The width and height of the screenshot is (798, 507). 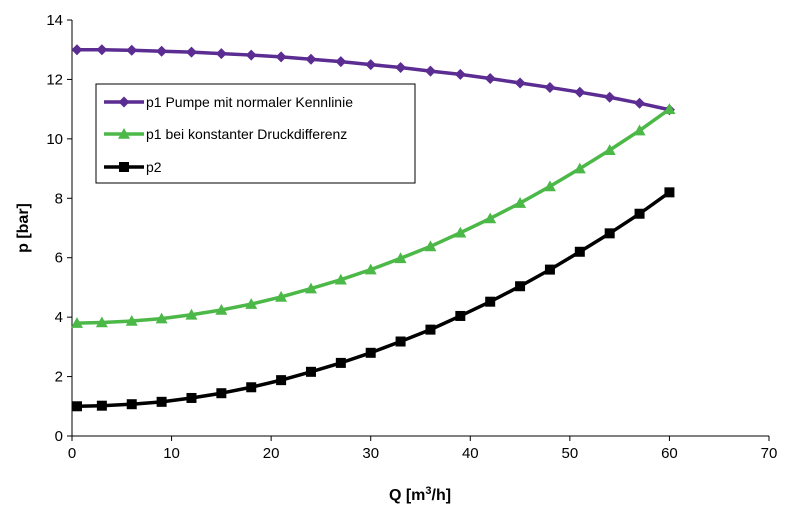 I want to click on x-axis-title-suffix: /h], so click(x=442, y=495).